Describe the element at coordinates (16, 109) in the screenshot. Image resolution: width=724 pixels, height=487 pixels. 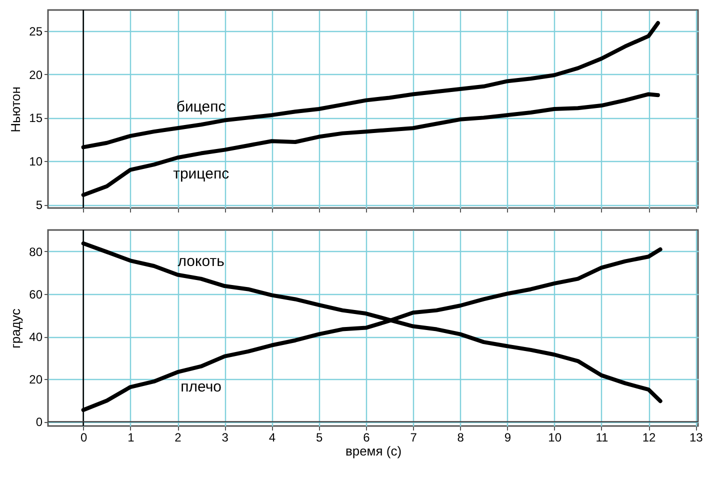
I see `y-axis-title: Ньютон` at that location.